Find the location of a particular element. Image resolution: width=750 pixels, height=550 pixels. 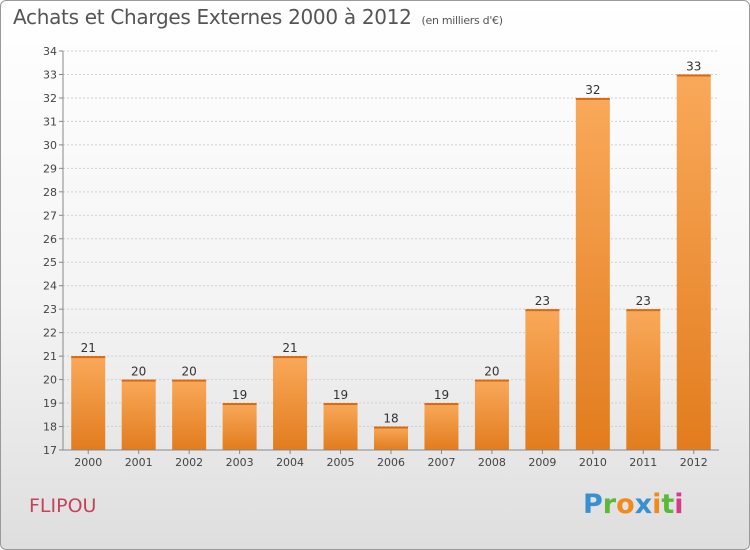

proxiti-logo: Proxiti is located at coordinates (633, 504).